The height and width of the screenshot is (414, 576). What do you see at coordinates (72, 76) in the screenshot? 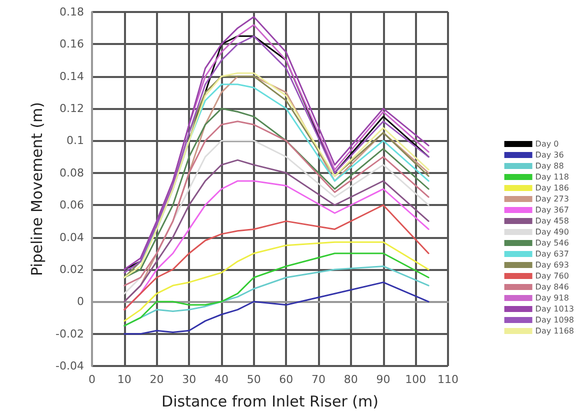
I see `y-tick-label: 0.14` at bounding box center [72, 76].